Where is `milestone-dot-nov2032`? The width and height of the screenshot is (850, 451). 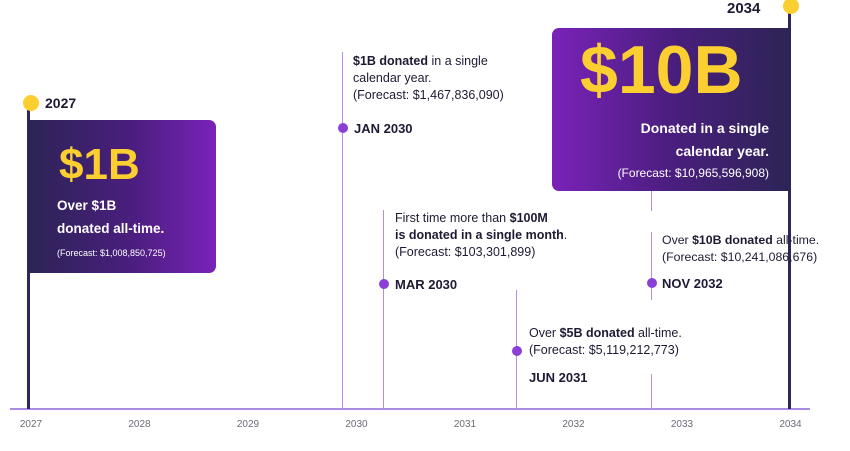 milestone-dot-nov2032 is located at coordinates (652, 283).